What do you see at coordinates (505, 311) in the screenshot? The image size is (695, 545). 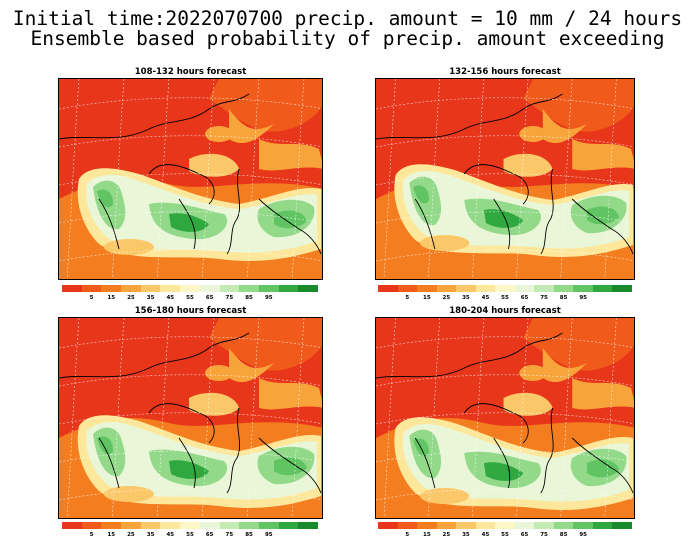 I see `panel-title: 180-204 hours forecast` at bounding box center [505, 311].